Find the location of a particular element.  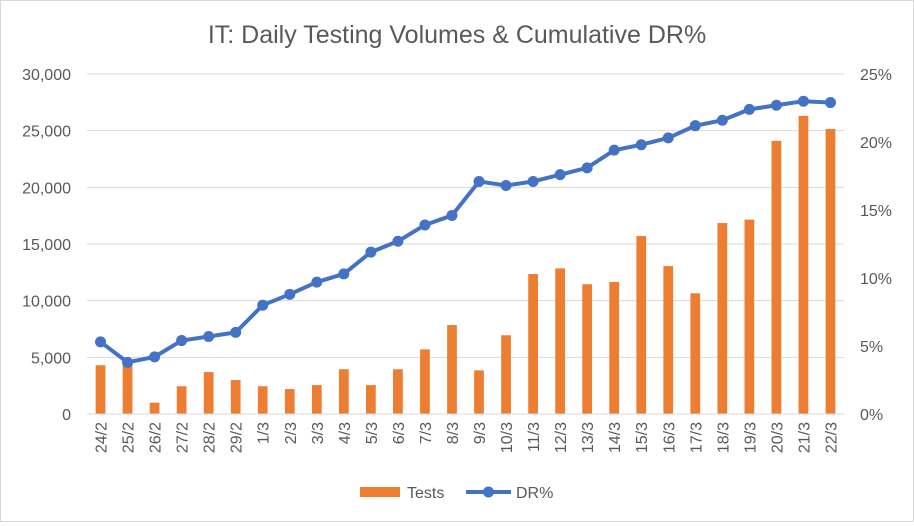

x-tick-label: 28/2 is located at coordinates (210, 437).